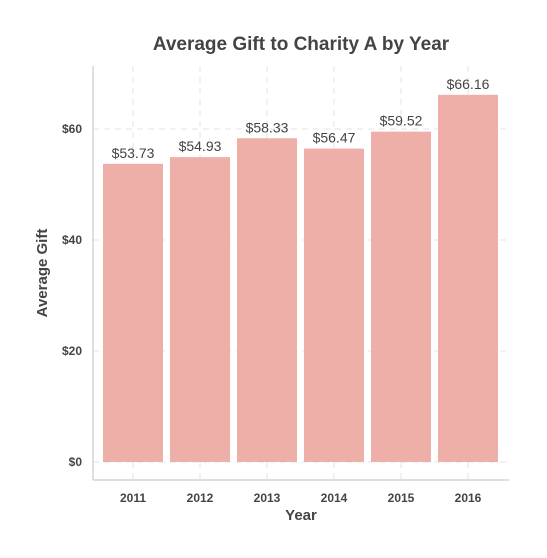 This screenshot has height=558, width=547. Describe the element at coordinates (200, 146) in the screenshot. I see `bar-value-label: $54.93` at that location.